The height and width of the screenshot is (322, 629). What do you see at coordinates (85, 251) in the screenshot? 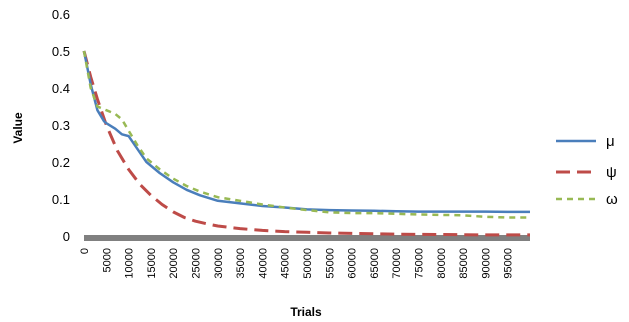
I see `x-tick-label: 0` at bounding box center [85, 251].